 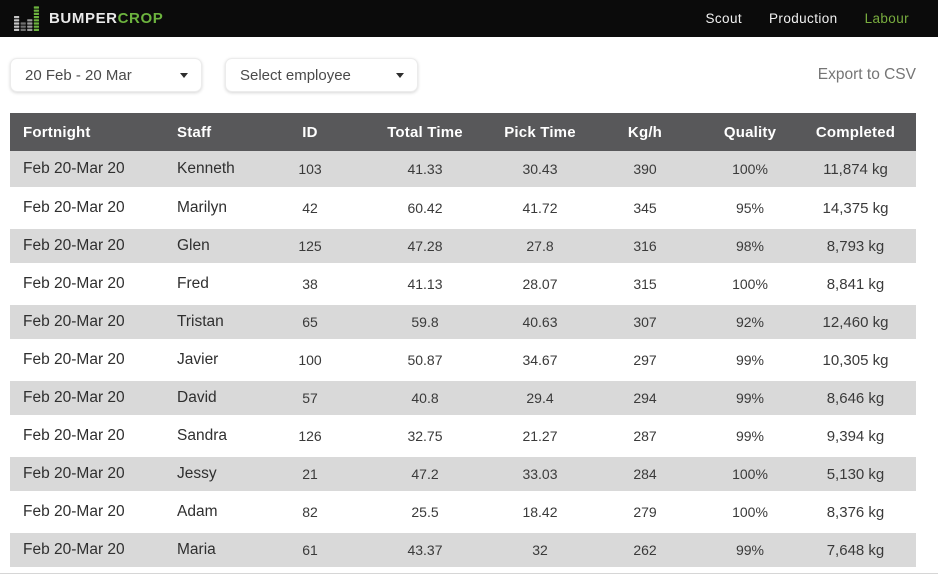 I want to click on top-navbar: BUMPERCROP Scout Production Labour, so click(x=469, y=18).